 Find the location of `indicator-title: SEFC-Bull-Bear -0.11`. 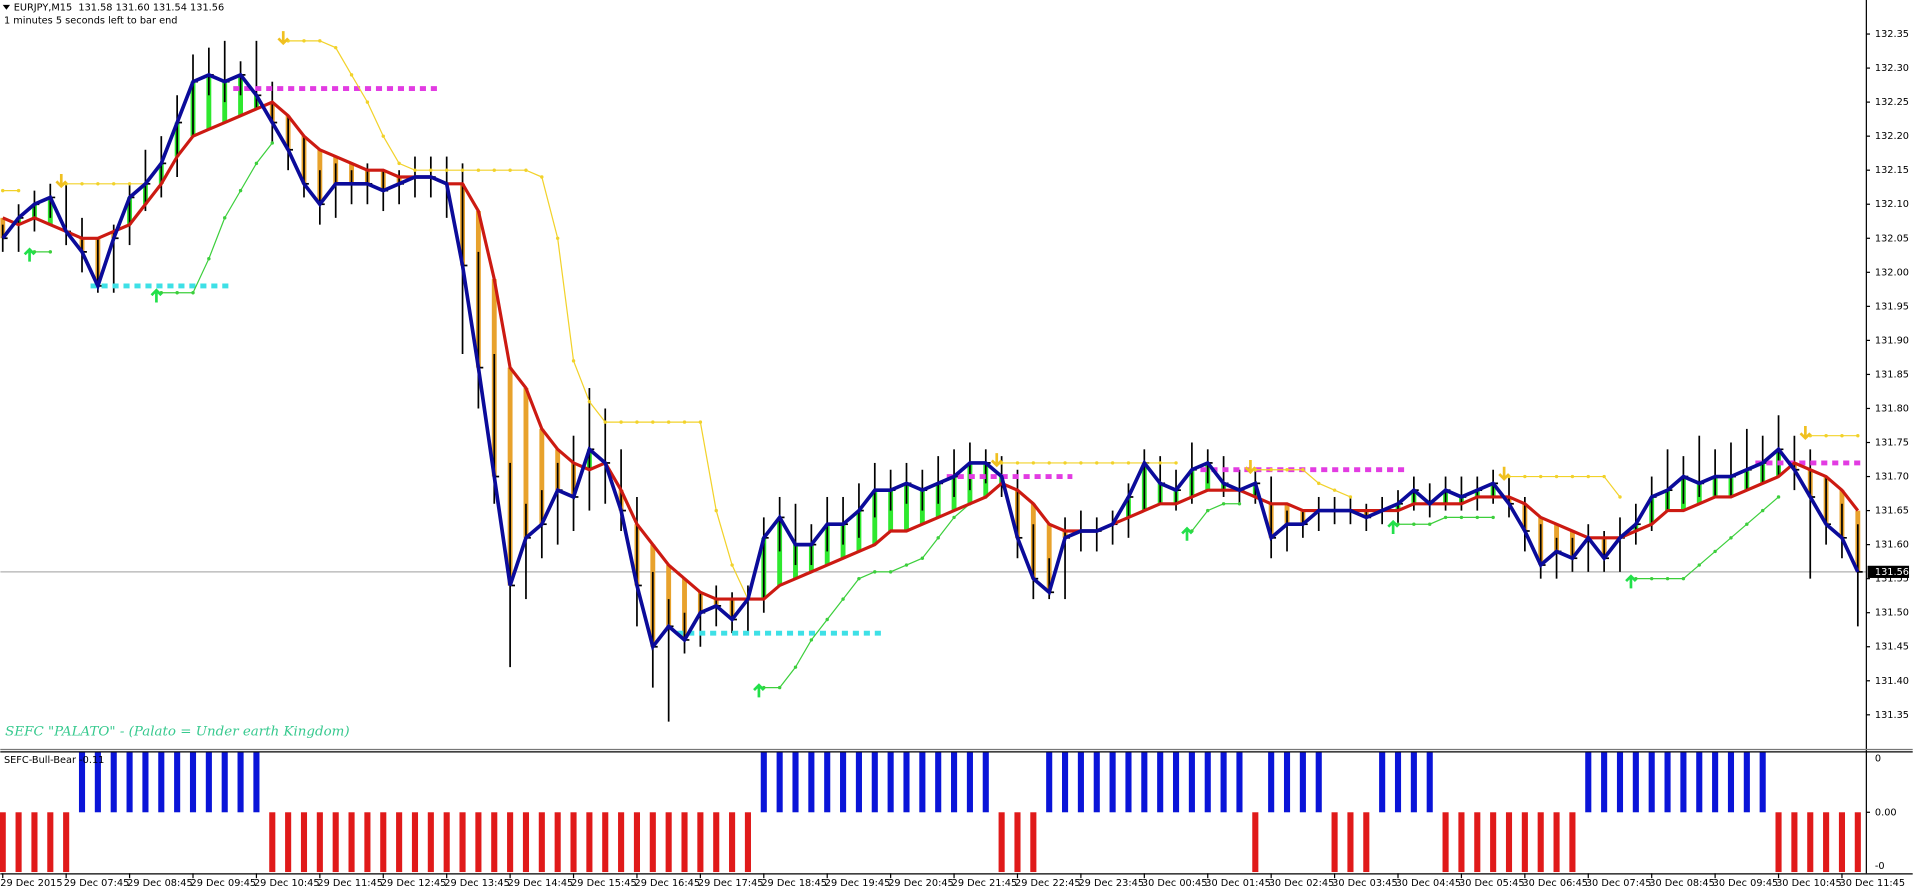

indicator-title: SEFC-Bull-Bear -0.11 is located at coordinates (54, 760).